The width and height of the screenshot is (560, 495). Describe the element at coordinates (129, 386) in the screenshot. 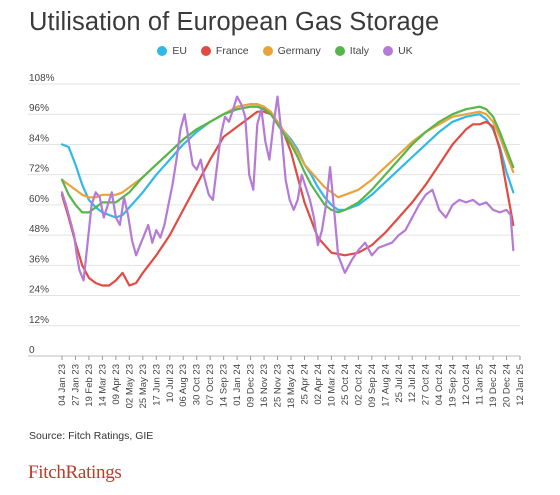

I see `x-tick-label: 02 May 23` at that location.